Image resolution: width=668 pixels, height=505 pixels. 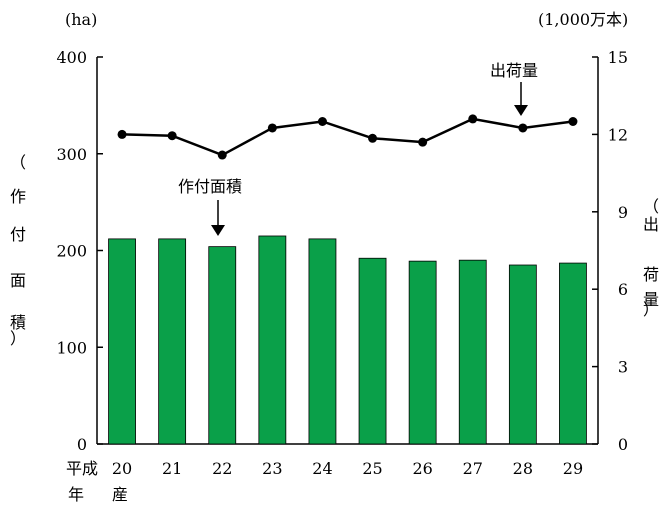 What do you see at coordinates (473, 468) in the screenshot?
I see `x-tick-label: 27` at bounding box center [473, 468].